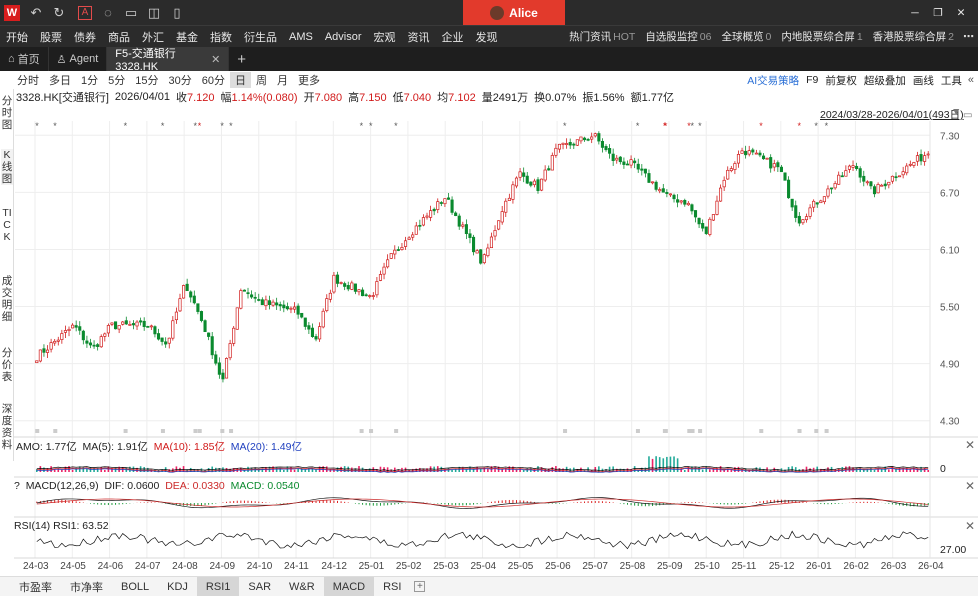 Image resolution: width=978 pixels, height=596 pixels. Describe the element at coordinates (968, 37) in the screenshot. I see `more-icon: ⋯` at that location.